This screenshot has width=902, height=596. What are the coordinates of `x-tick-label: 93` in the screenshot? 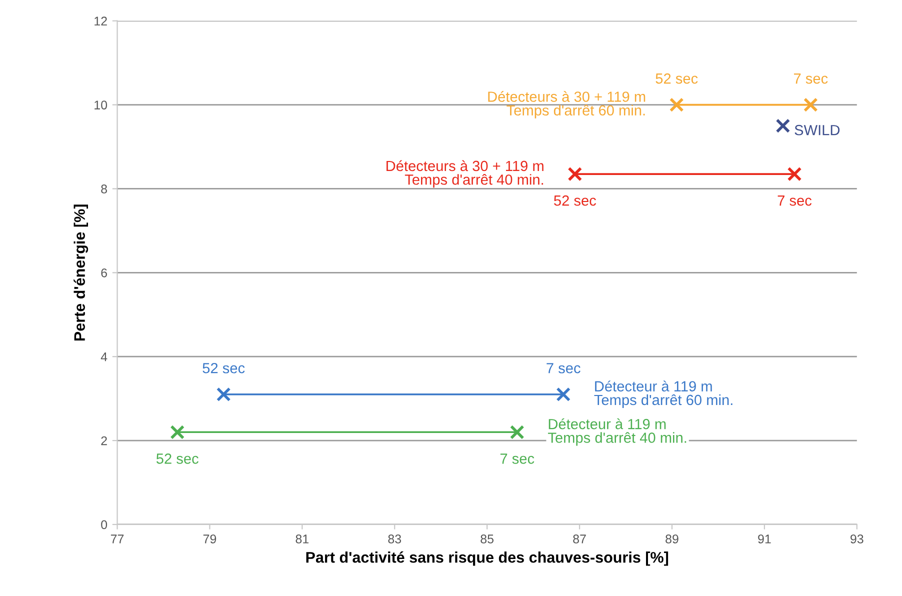 It's located at (857, 539).